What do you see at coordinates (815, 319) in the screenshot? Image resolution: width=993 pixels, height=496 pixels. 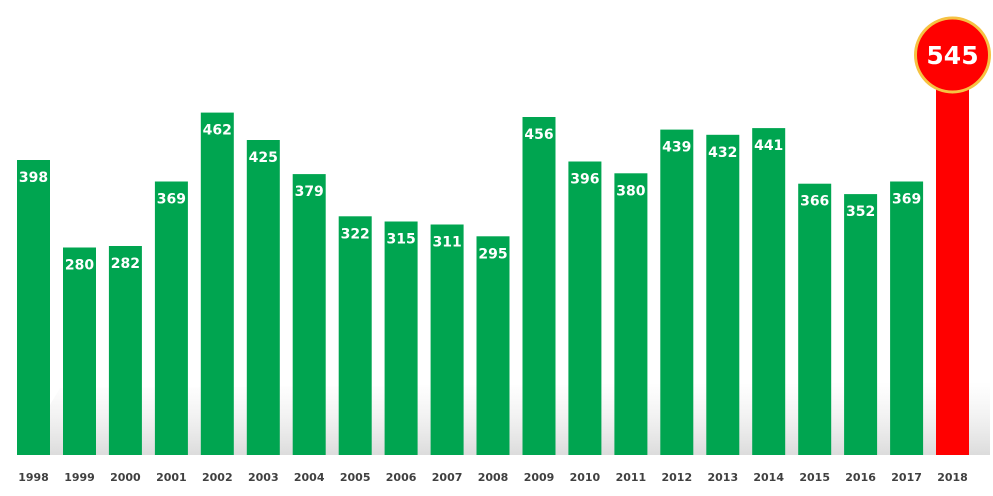 I see `bar-2015` at bounding box center [815, 319].